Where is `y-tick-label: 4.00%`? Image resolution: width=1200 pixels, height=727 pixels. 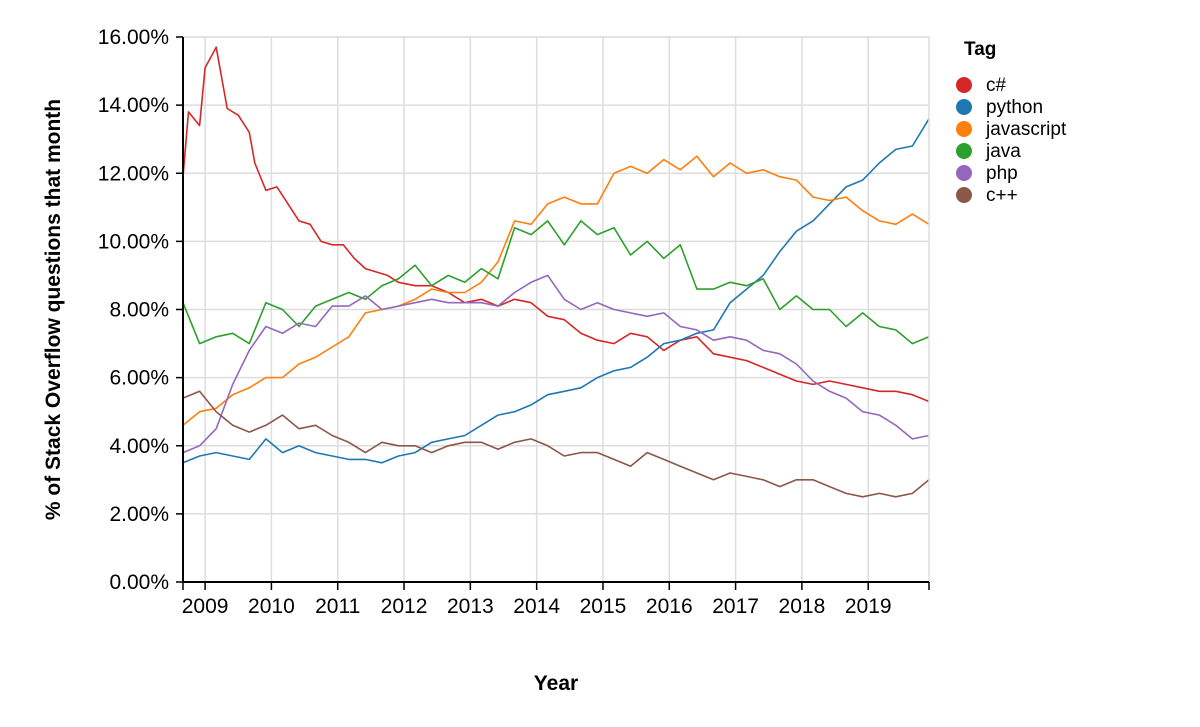
y-tick-label: 4.00% is located at coordinates (139, 446).